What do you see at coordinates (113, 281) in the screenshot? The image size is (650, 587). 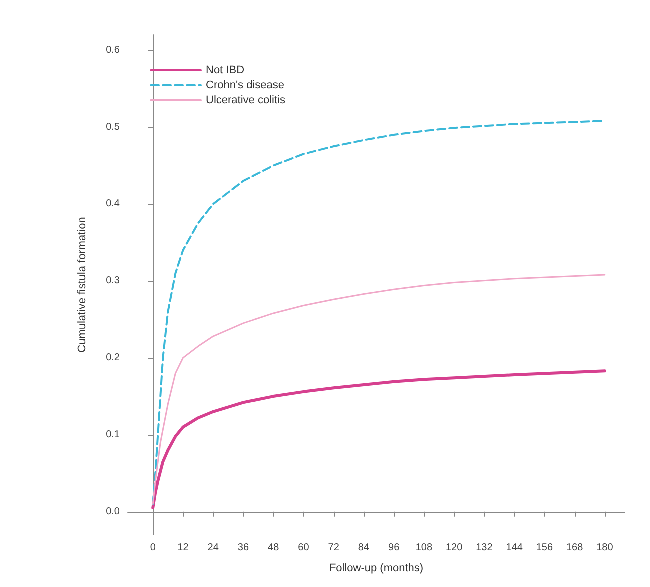 I see `y-tick-label: 0.3` at bounding box center [113, 281].